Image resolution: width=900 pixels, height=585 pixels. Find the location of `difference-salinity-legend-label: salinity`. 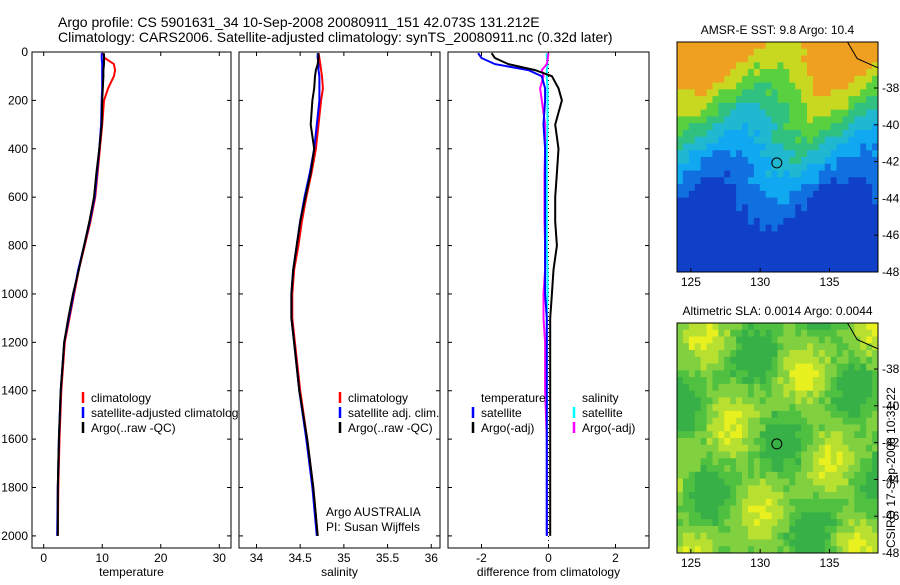

difference-salinity-legend-label: salinity is located at coordinates (600, 398).